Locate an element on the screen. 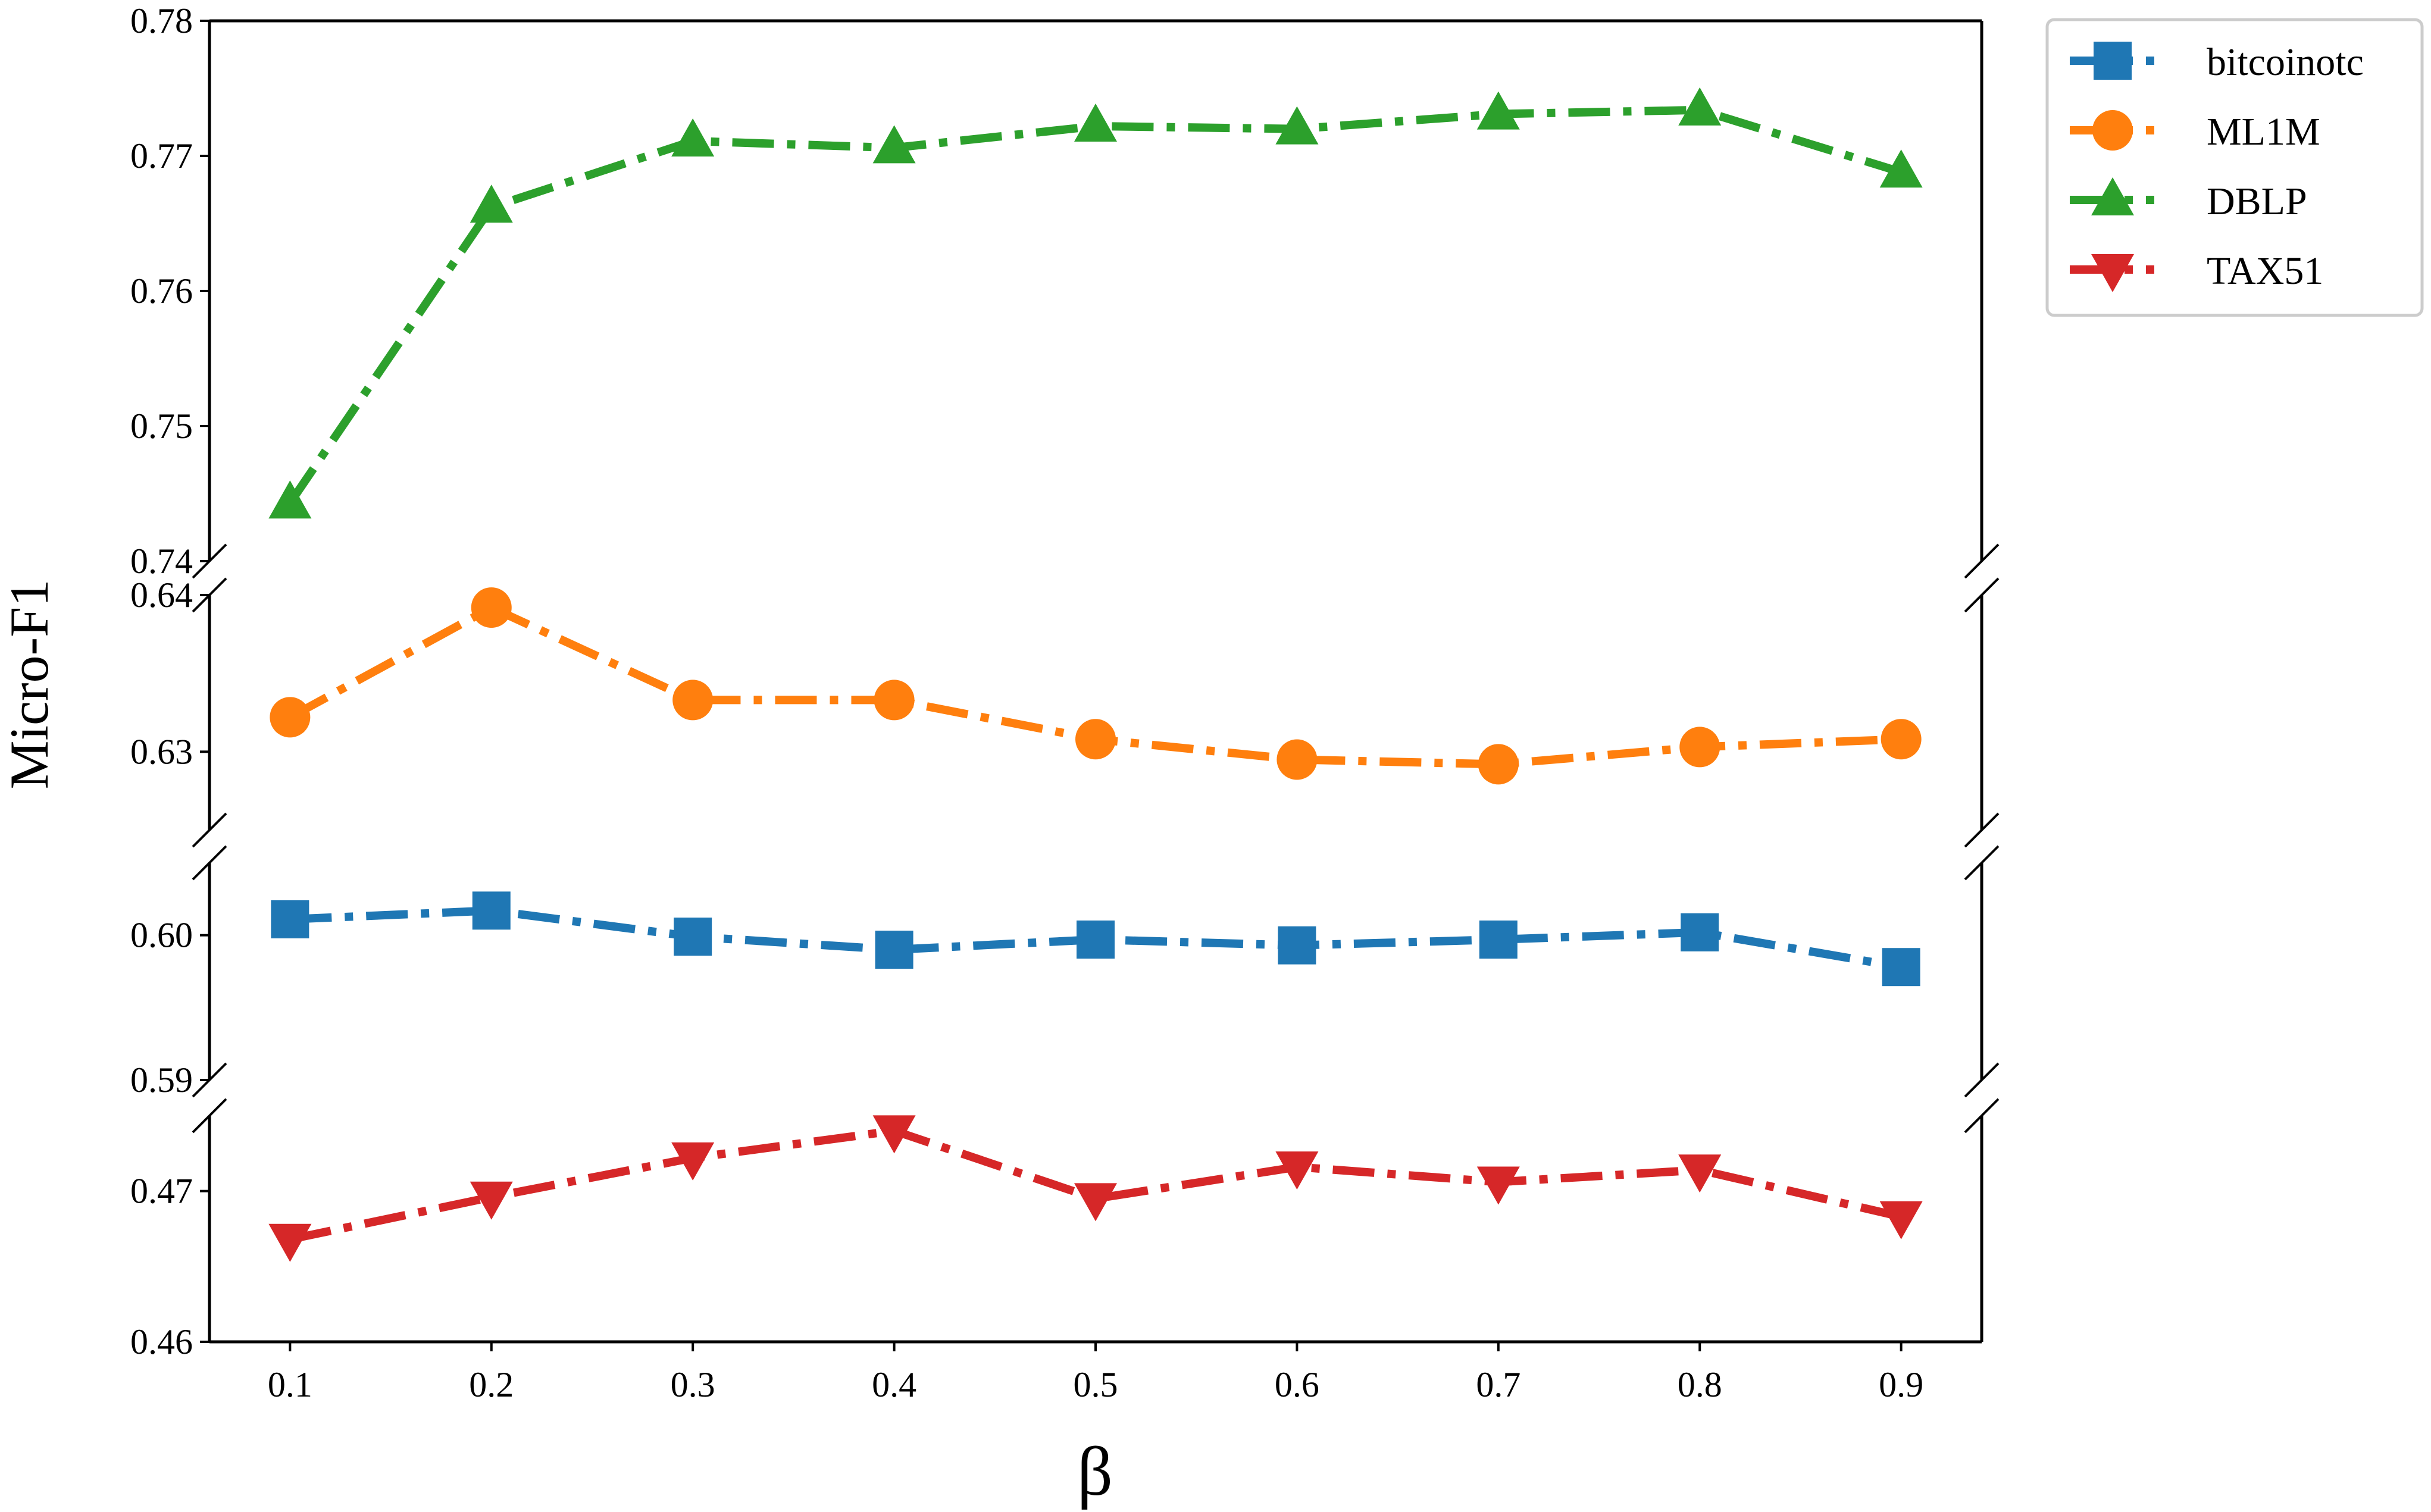  legend-label: DBLP is located at coordinates (2257, 201).